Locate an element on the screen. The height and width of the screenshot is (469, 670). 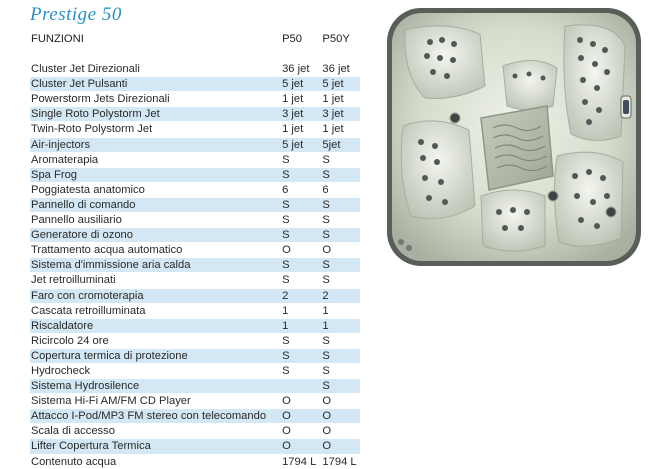
table-row: Air-injectors 5 jet 5jet is located at coordinates (195, 144).